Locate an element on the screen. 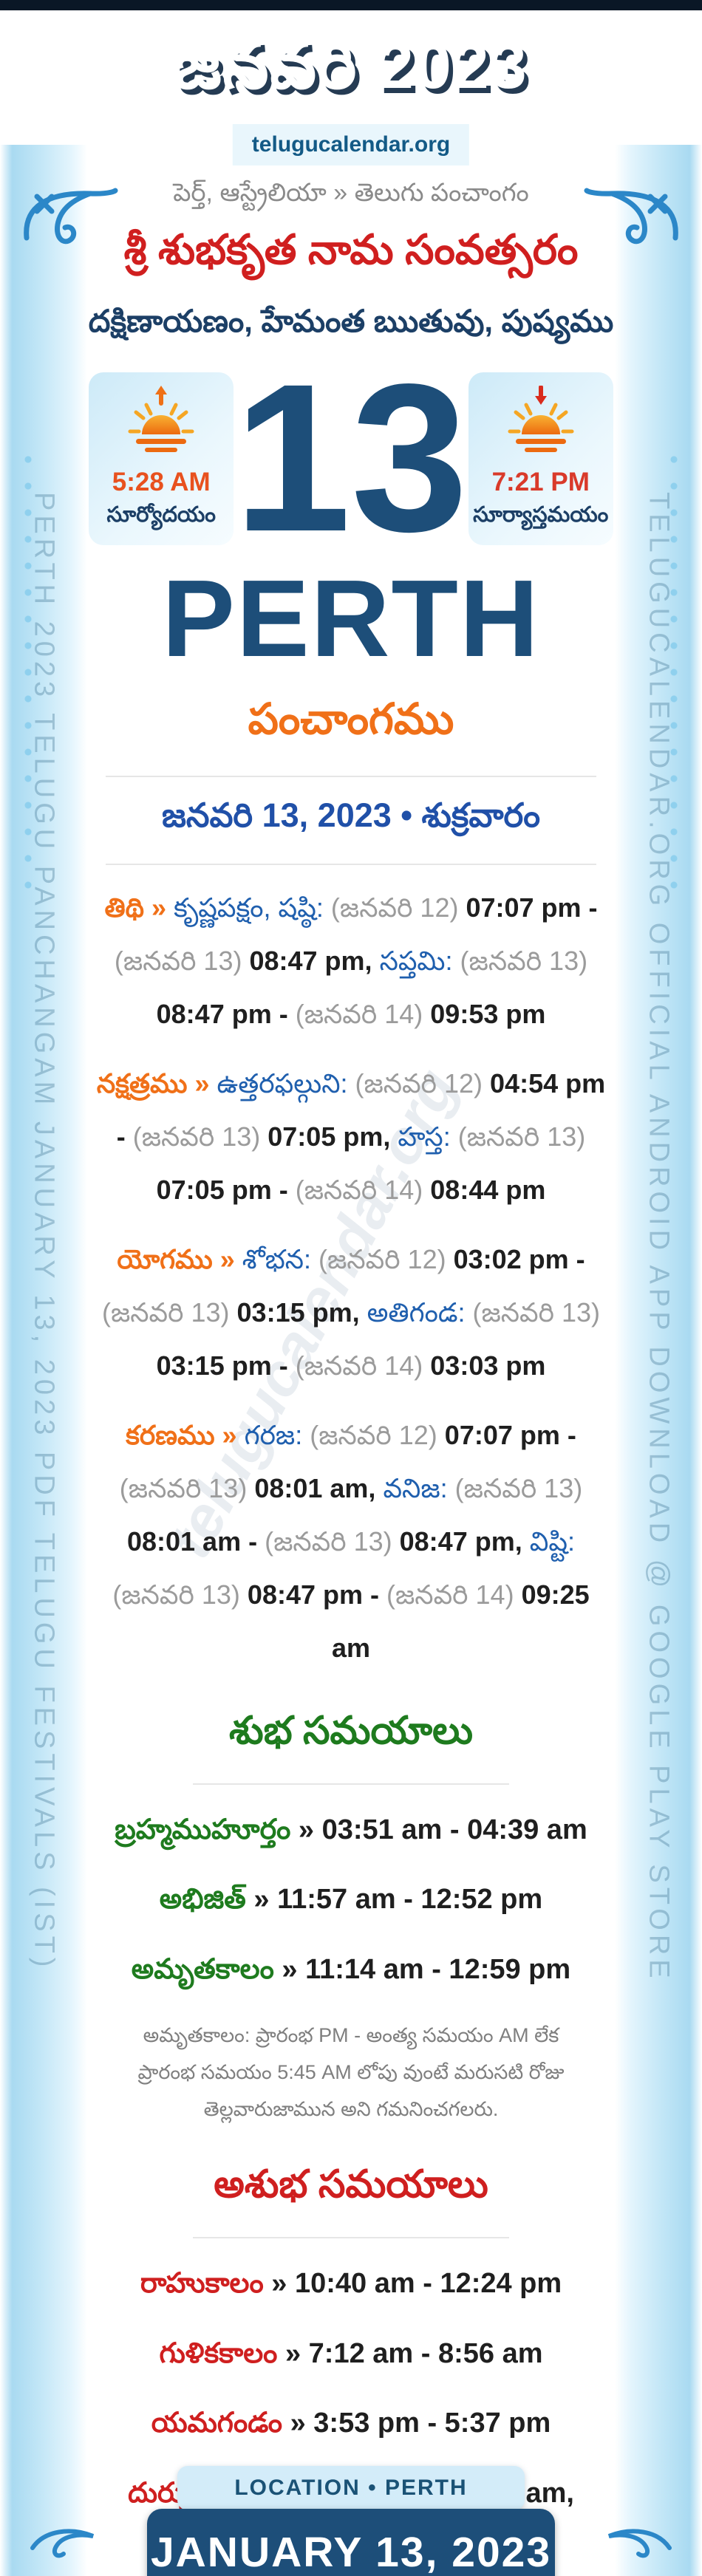 This screenshot has width=702, height=2576. site-link: telugucalendar.org is located at coordinates (351, 144).